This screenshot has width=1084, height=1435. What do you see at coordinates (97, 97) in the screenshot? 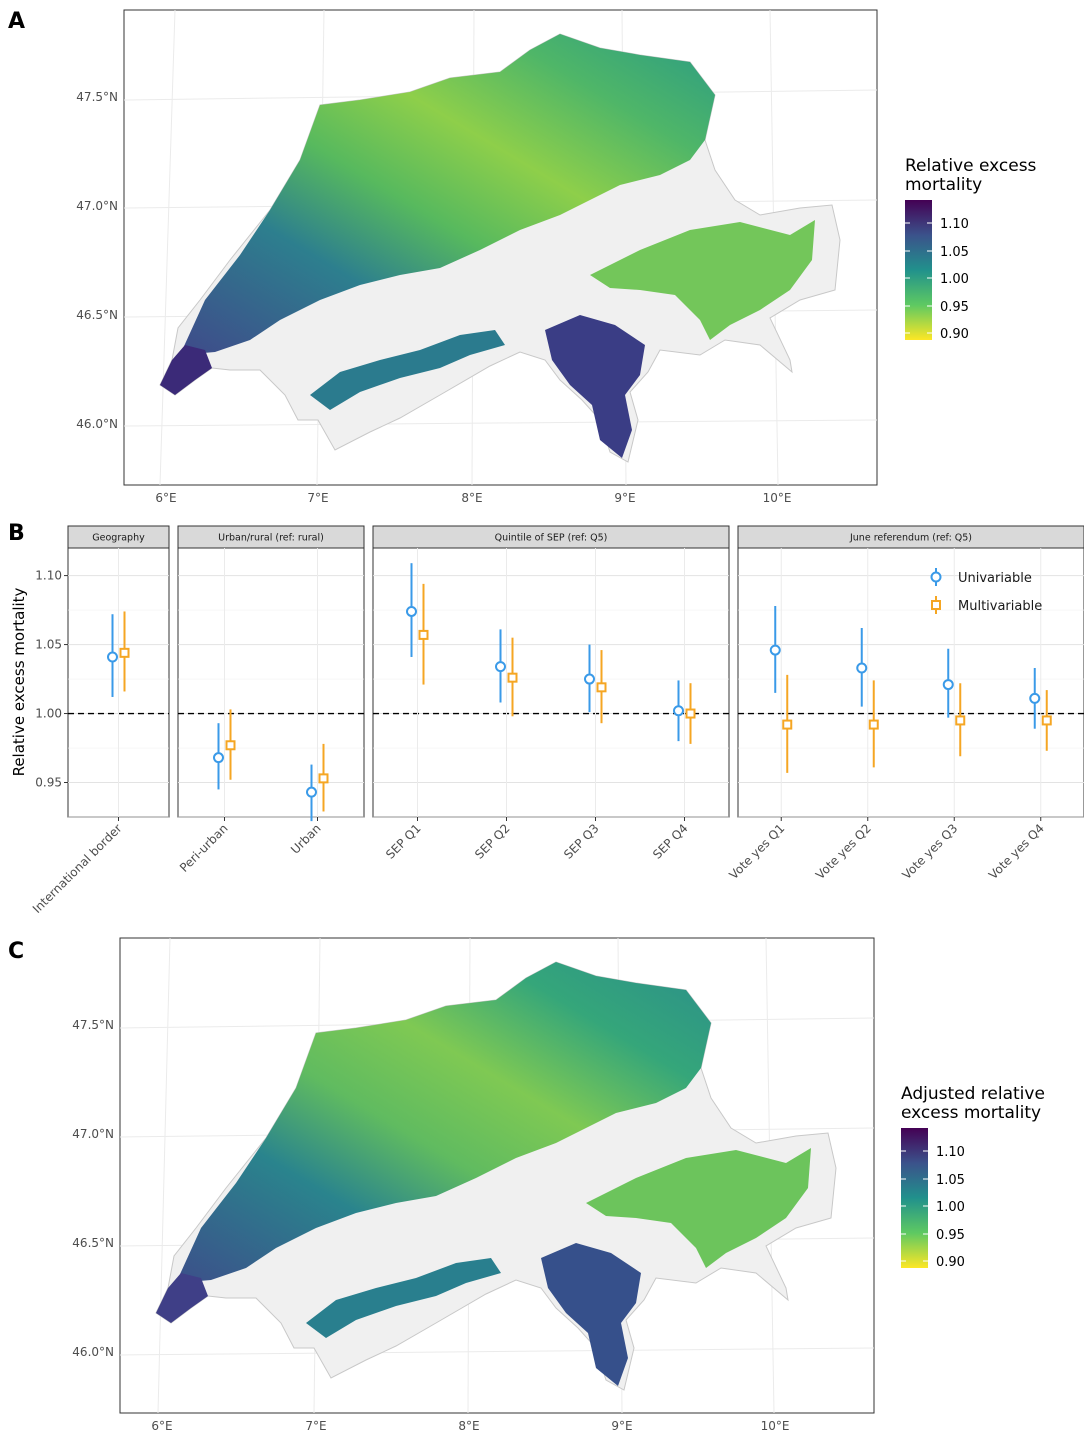
I see `map-a-lat-label: 47.5°N` at bounding box center [97, 97].